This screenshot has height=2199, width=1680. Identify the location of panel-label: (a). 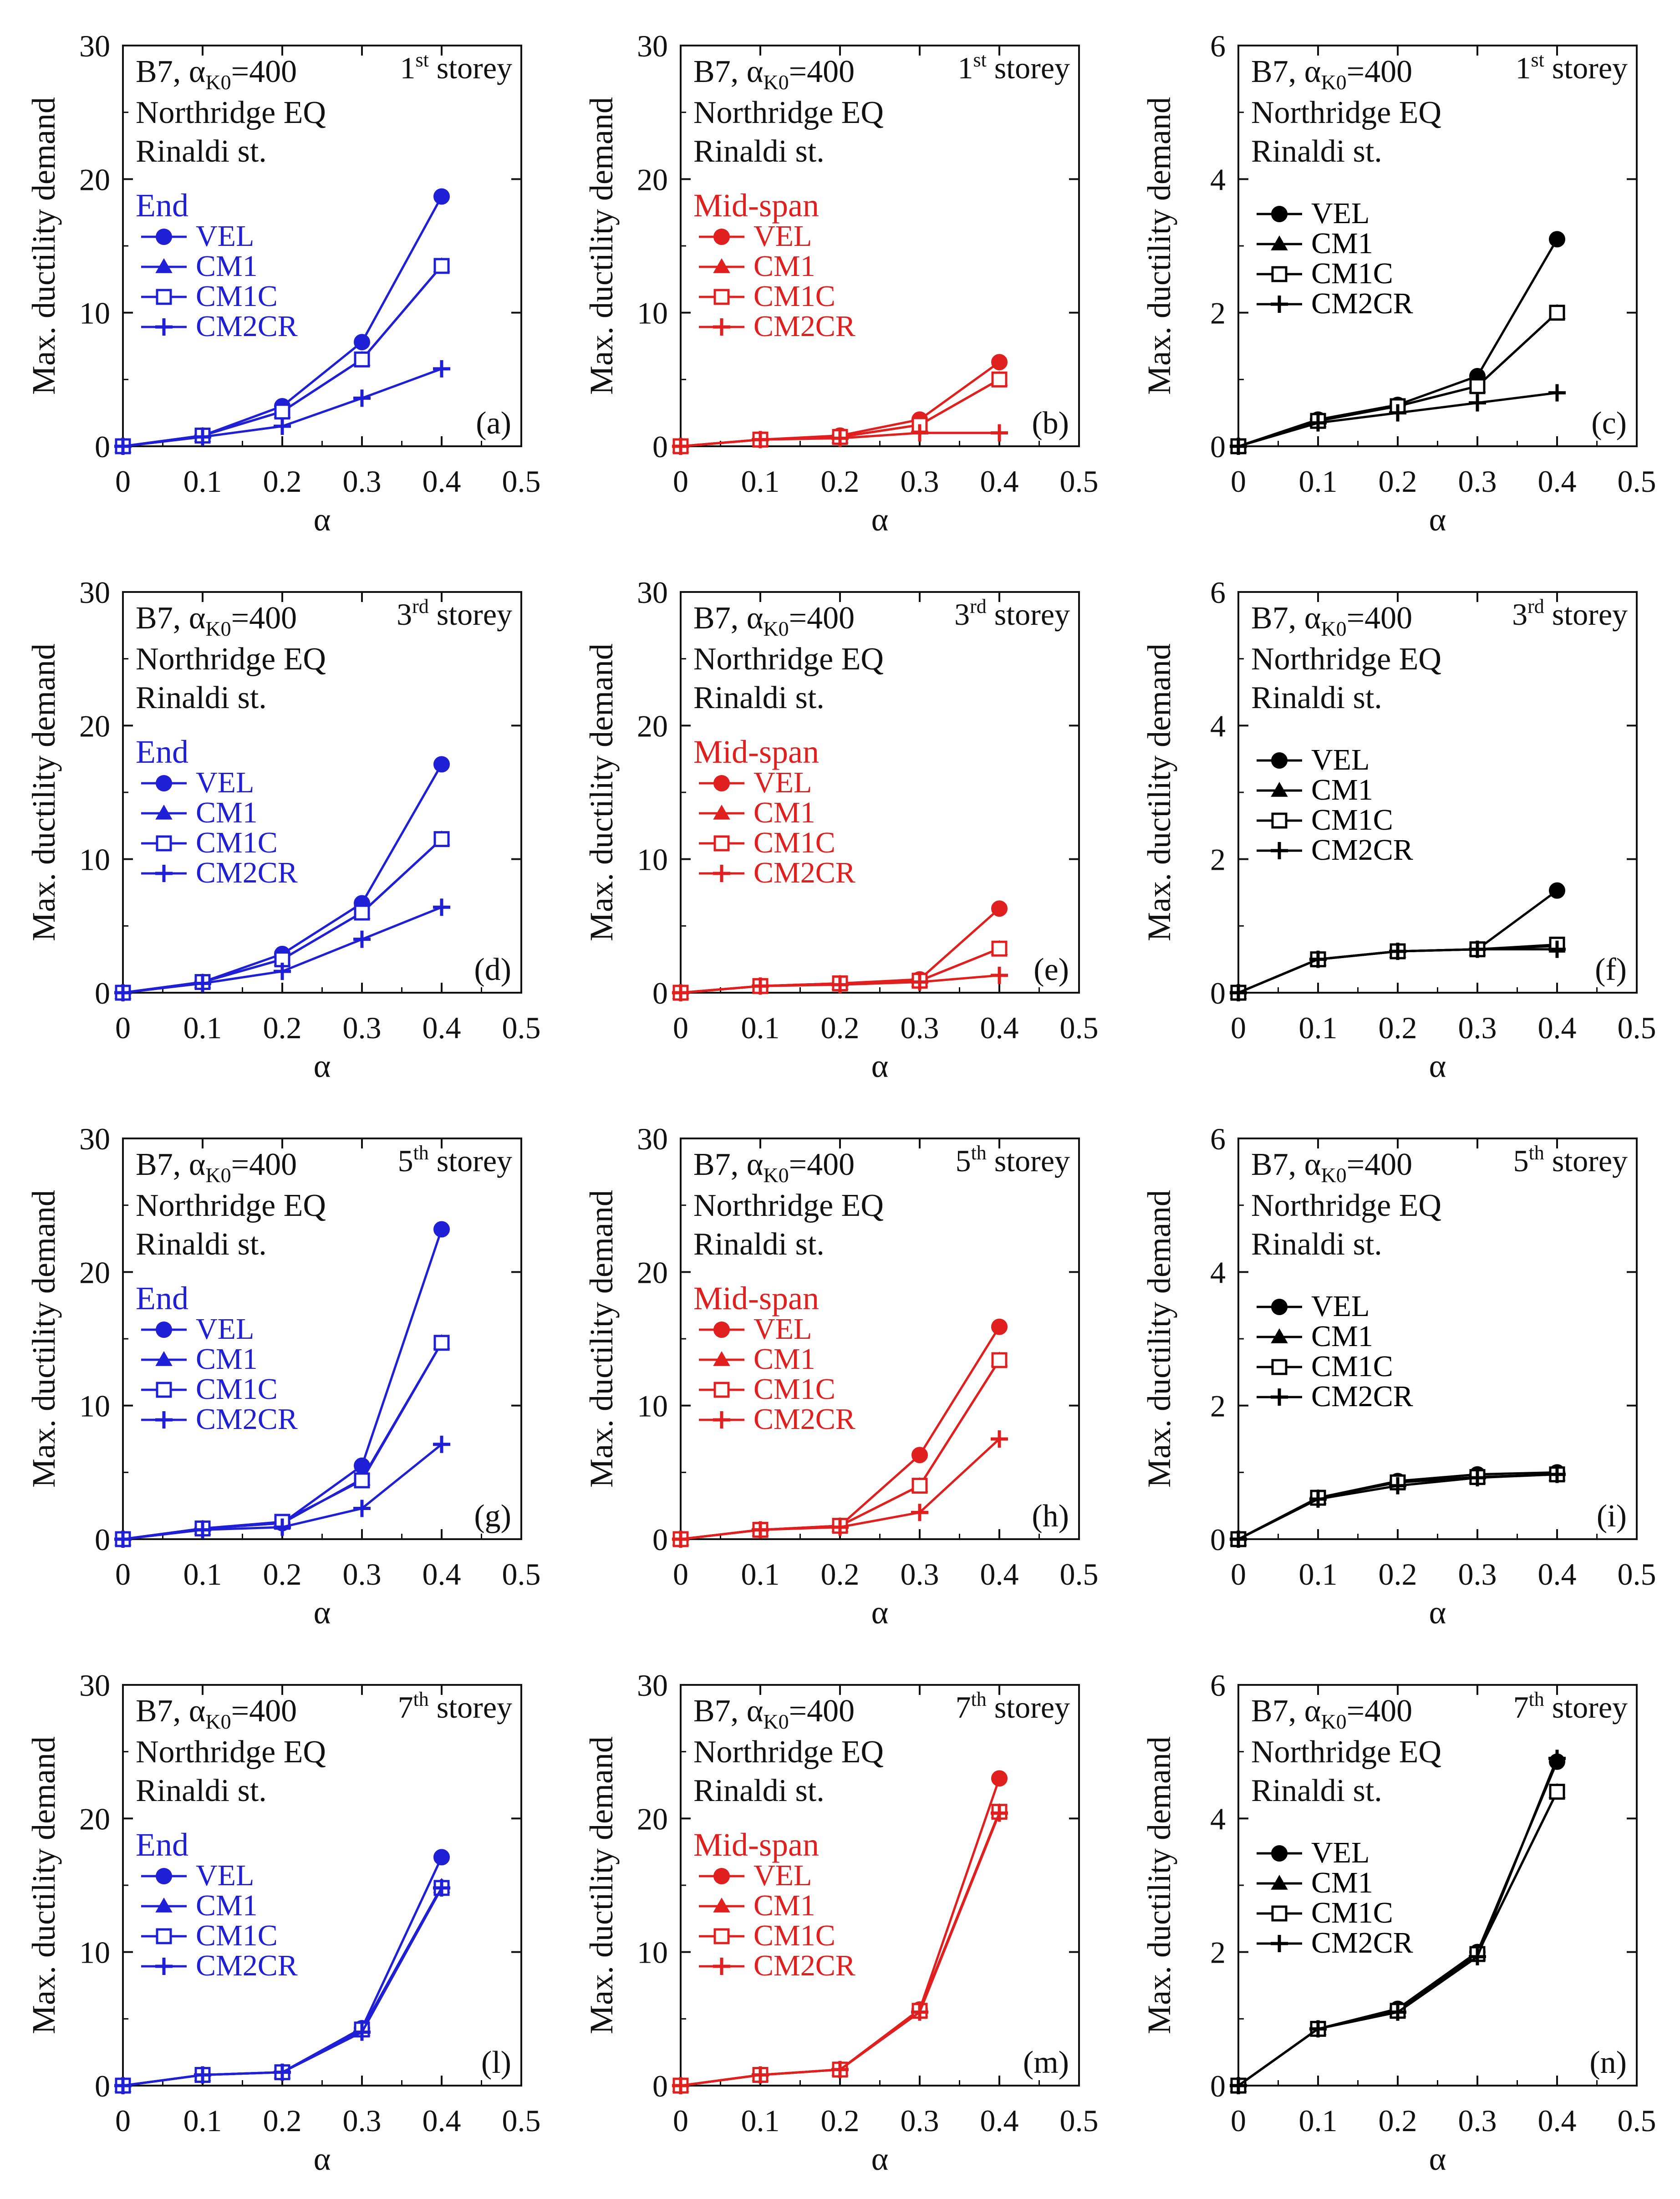
(493, 423).